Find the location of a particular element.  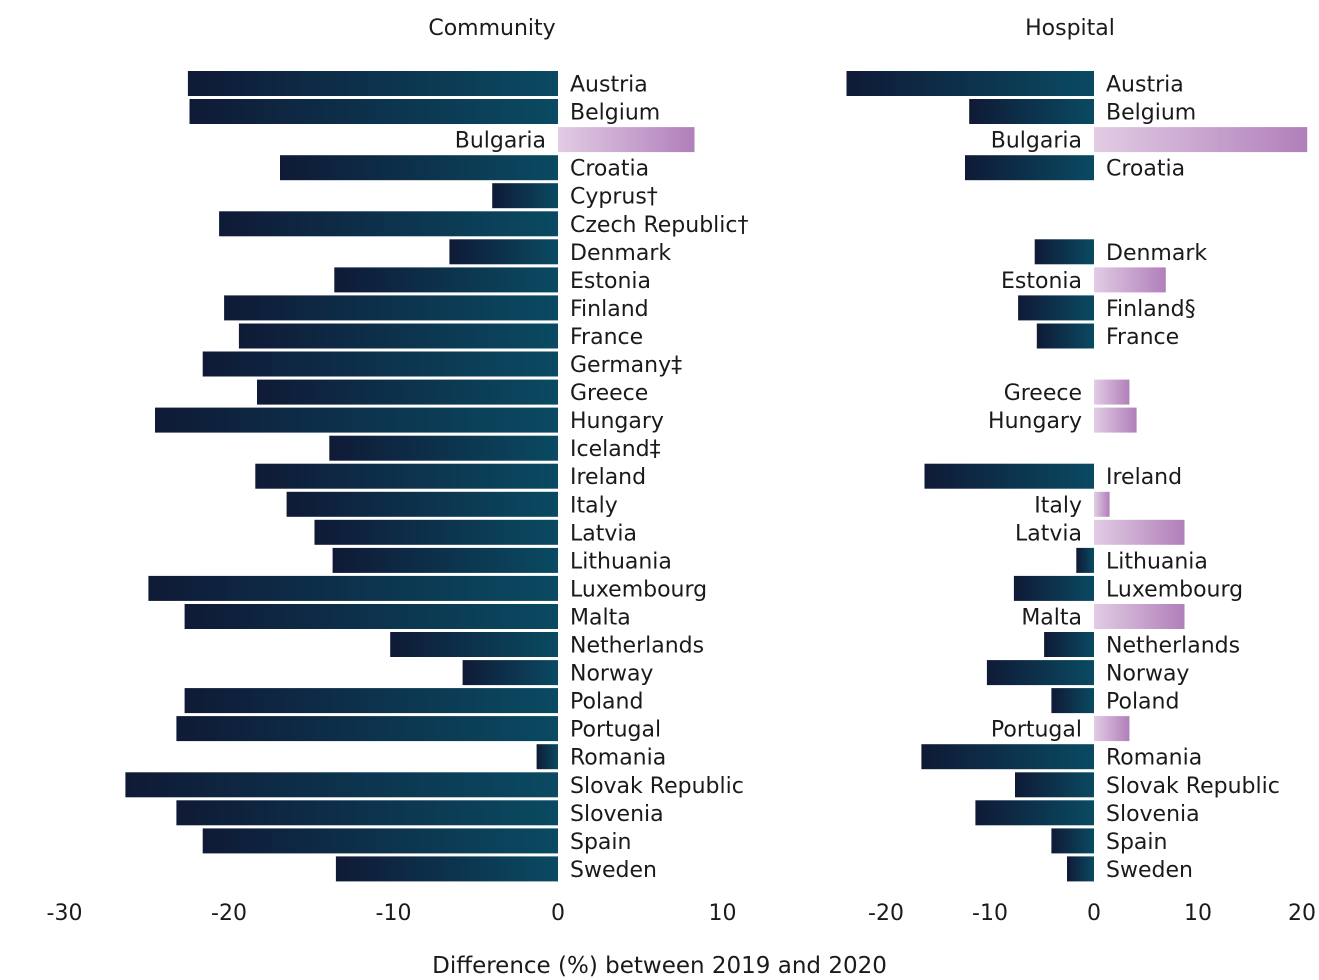

hospital-category-label-spain: Spain is located at coordinates (1136, 842).